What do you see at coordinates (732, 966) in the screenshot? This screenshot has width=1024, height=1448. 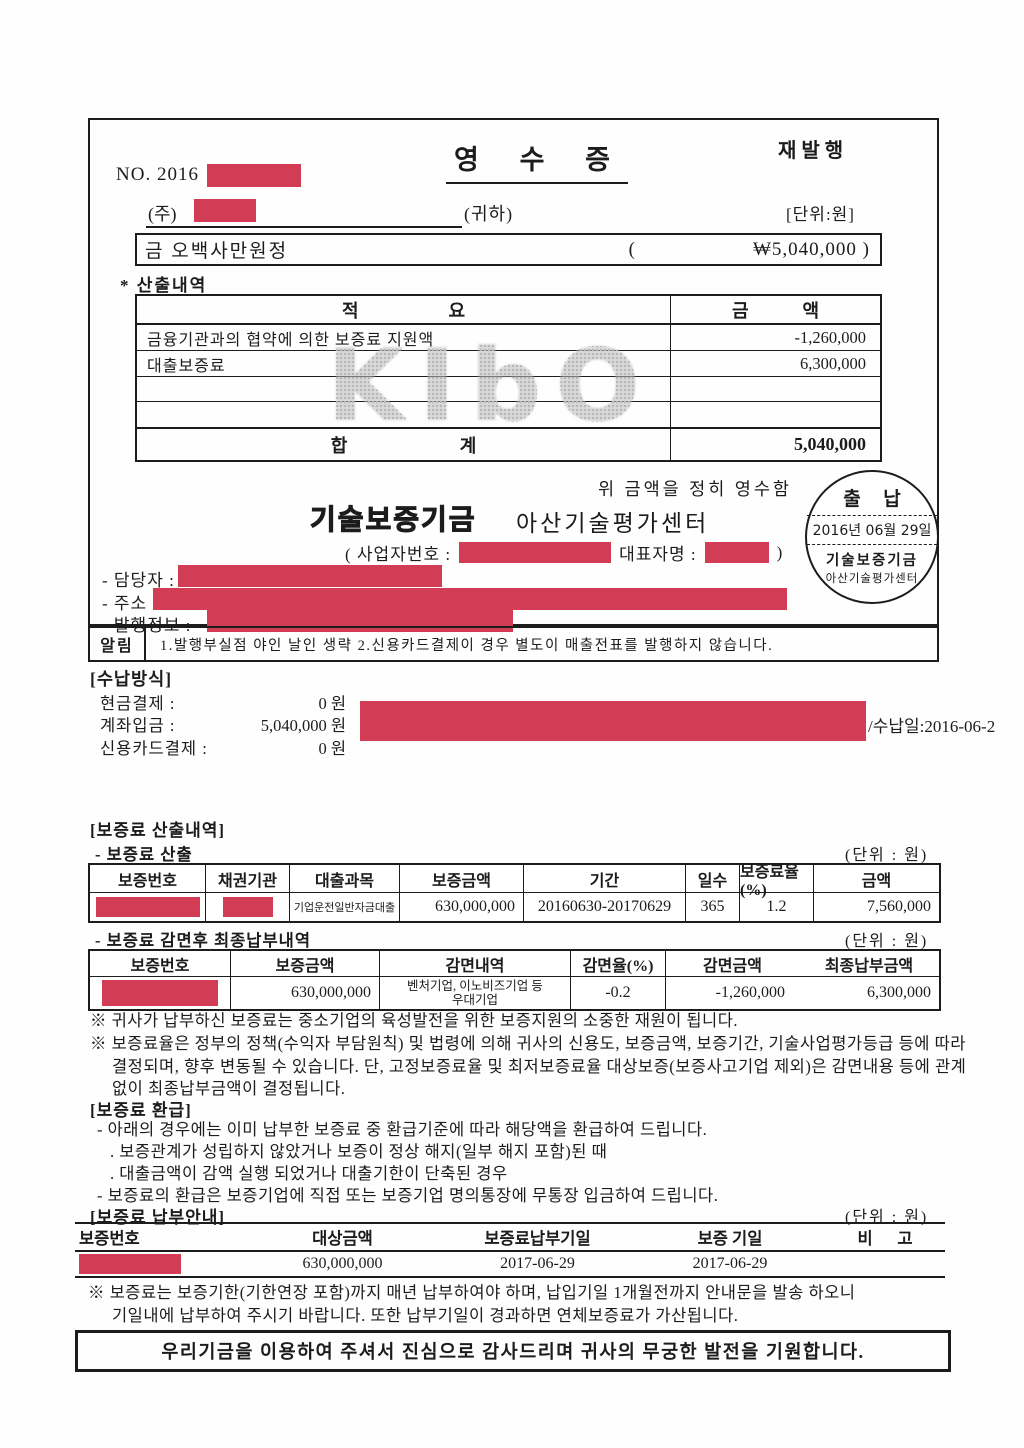 I see `col-reduction-amount: 감면금액` at bounding box center [732, 966].